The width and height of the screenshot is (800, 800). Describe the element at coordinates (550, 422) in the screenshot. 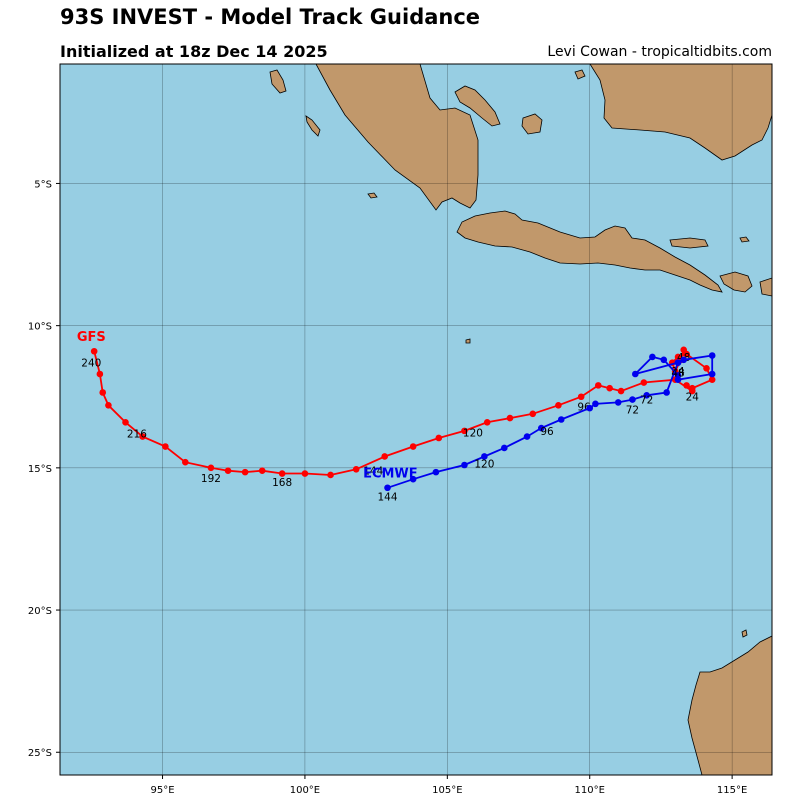

I see `ecmwf-track` at that location.